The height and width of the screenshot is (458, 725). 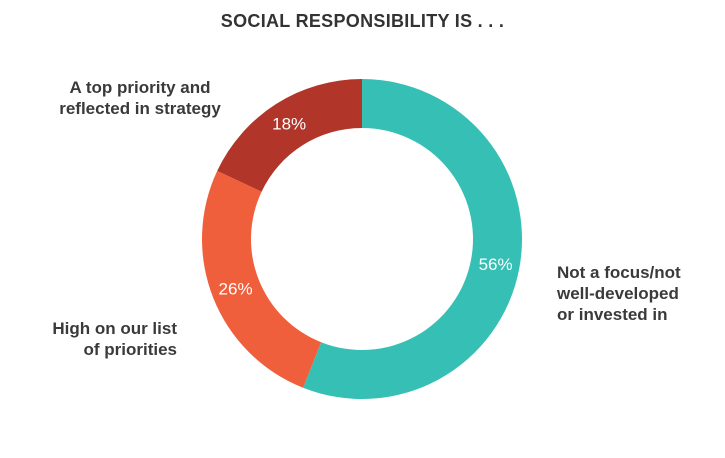 I want to click on category-label-line: or invested in, so click(x=612, y=314).